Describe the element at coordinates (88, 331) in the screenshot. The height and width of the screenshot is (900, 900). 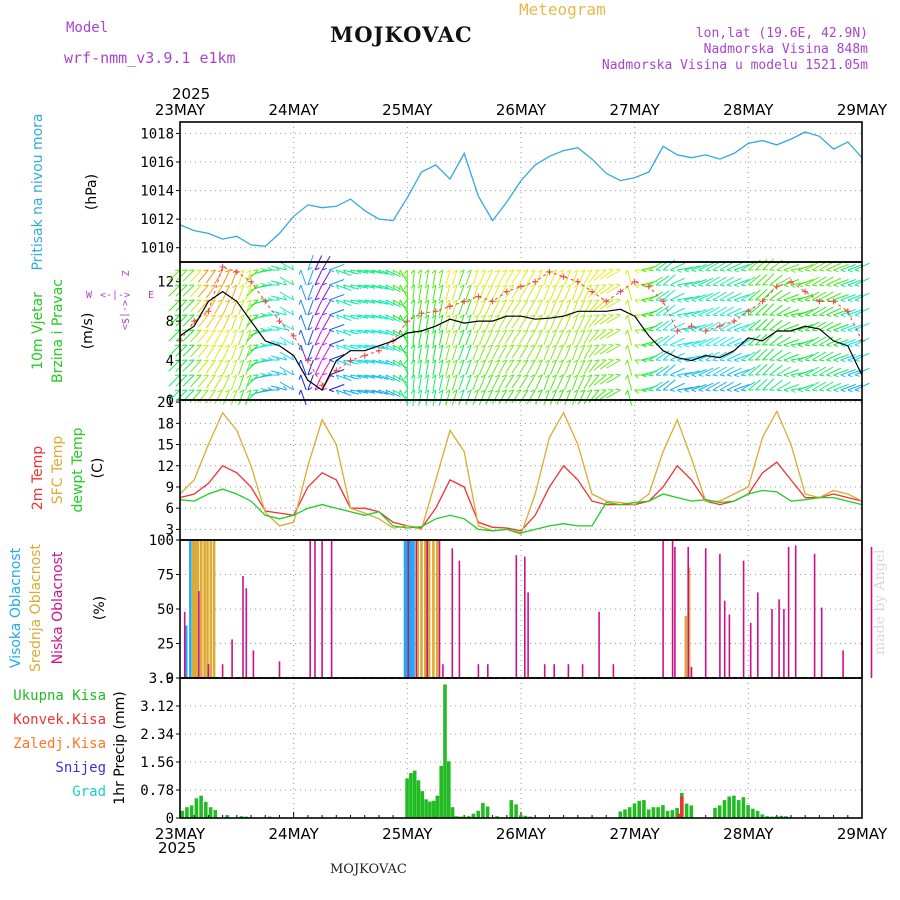
I see `wind-unit: (m/s)` at that location.